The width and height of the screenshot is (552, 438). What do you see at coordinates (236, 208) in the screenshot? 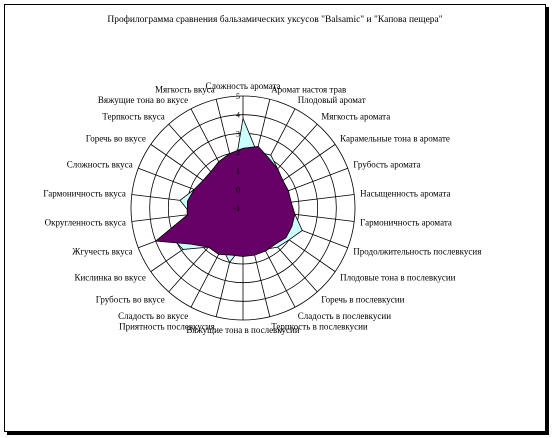
I see `tick-label: -1` at bounding box center [236, 208].